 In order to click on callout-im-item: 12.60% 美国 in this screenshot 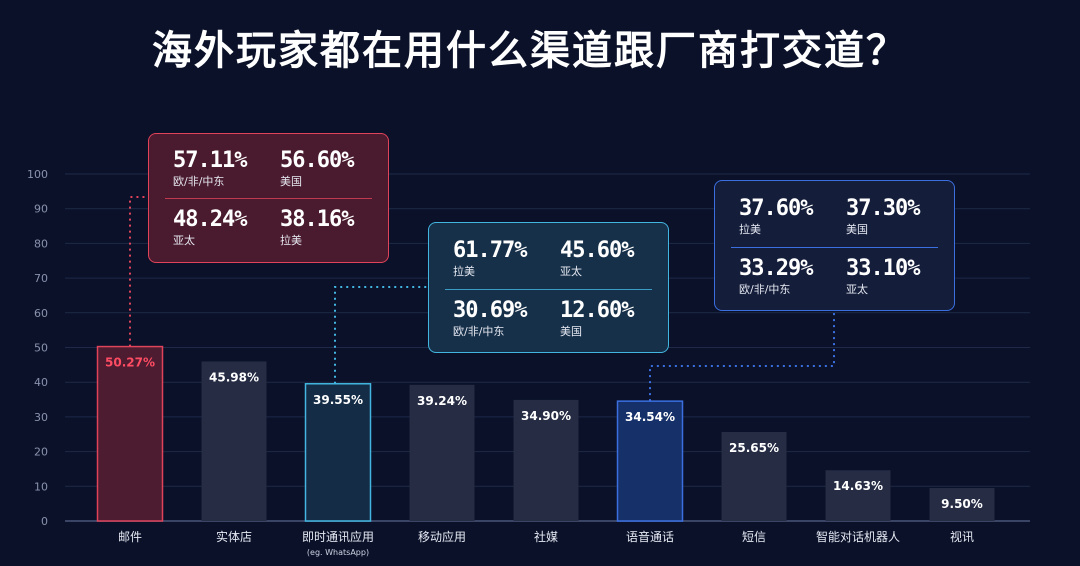, I will do `click(597, 318)`.